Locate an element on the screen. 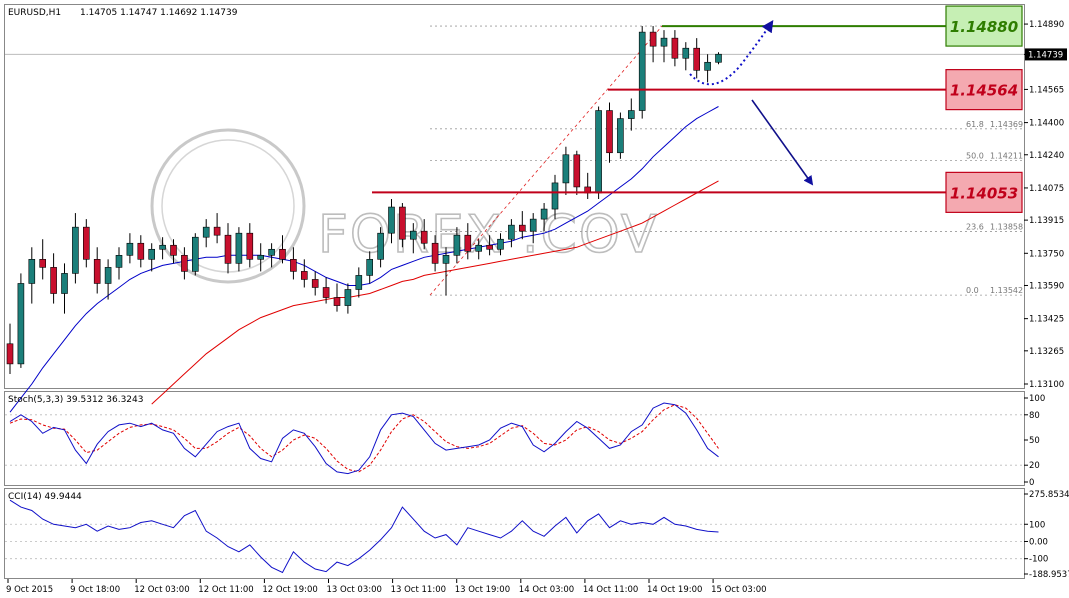 This screenshot has width=1069, height=598. watermark-text: FOREX .COV is located at coordinates (488, 235).